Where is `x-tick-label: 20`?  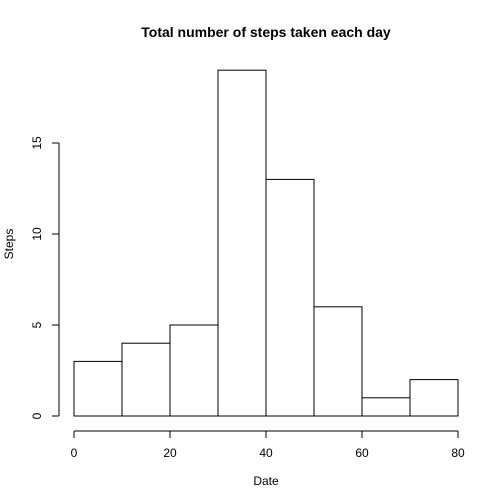
x-tick-label: 20 is located at coordinates (170, 453).